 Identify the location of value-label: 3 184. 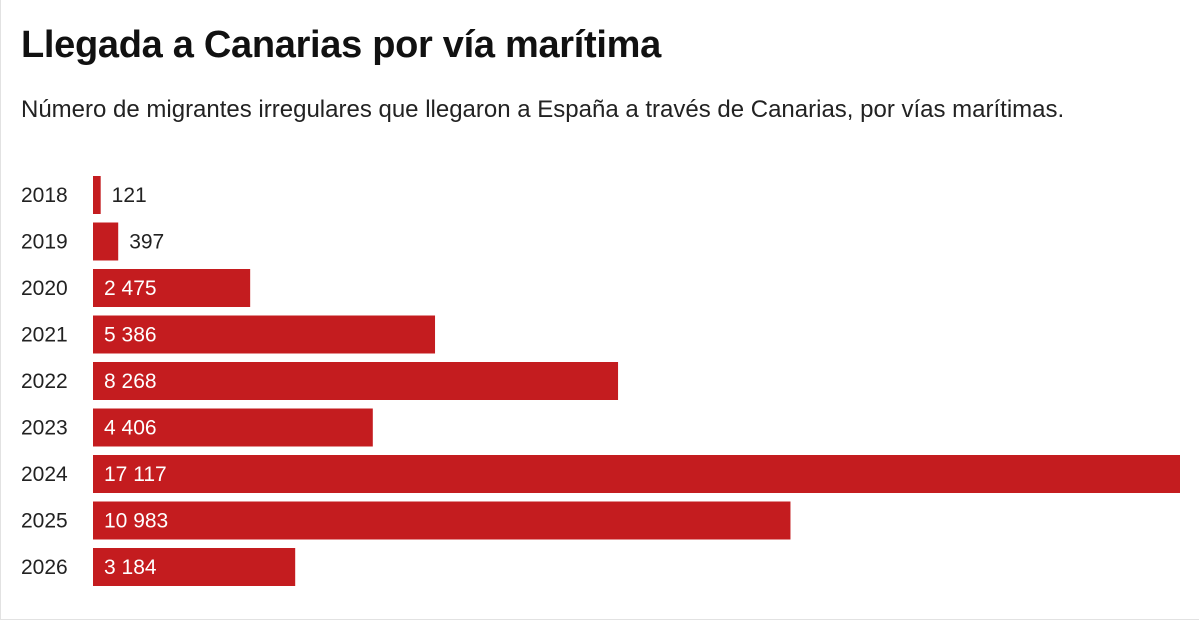
(130, 567).